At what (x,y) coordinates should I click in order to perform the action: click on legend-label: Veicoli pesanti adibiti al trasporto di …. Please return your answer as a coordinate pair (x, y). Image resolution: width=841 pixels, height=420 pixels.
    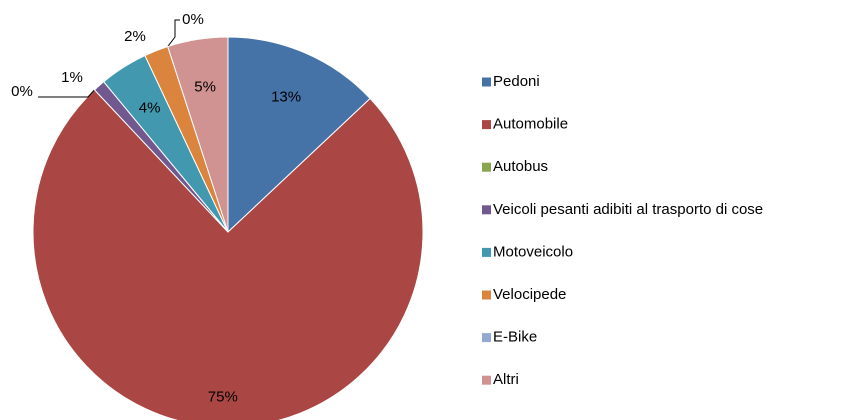
    Looking at the image, I should click on (628, 209).